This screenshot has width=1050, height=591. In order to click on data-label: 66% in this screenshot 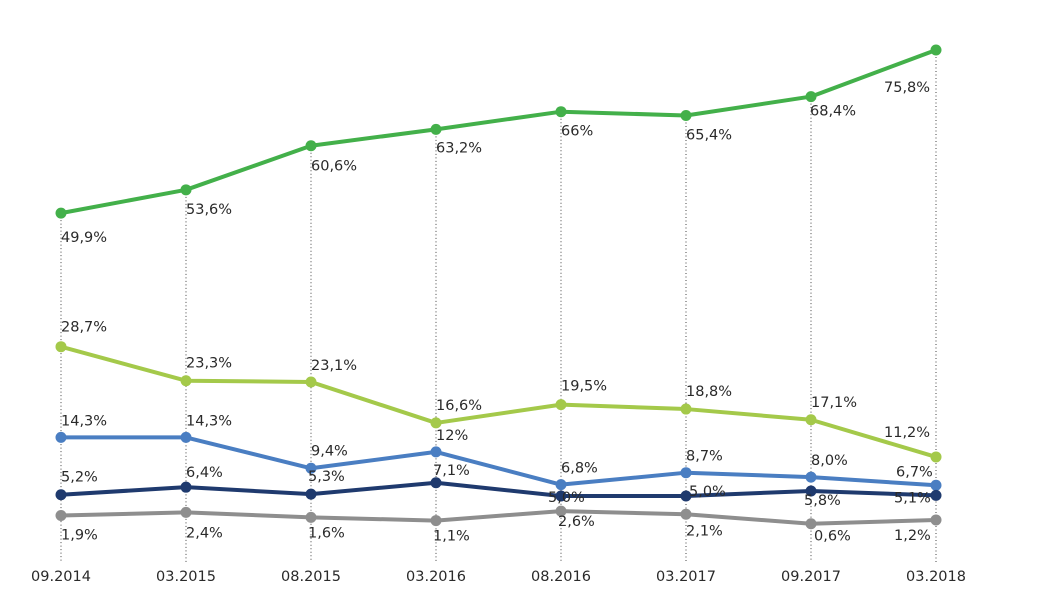, I will do `click(577, 132)`.